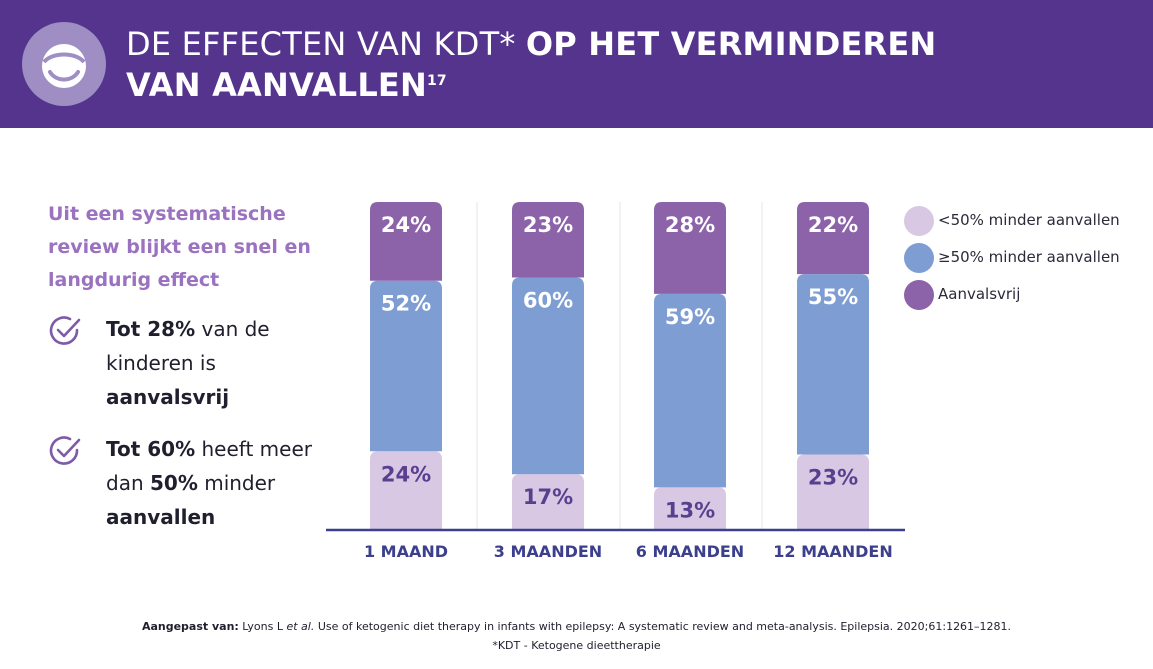 This screenshot has width=1153, height=669. What do you see at coordinates (168, 397) in the screenshot?
I see `bullet-bold: aanvalsvrij` at bounding box center [168, 397].